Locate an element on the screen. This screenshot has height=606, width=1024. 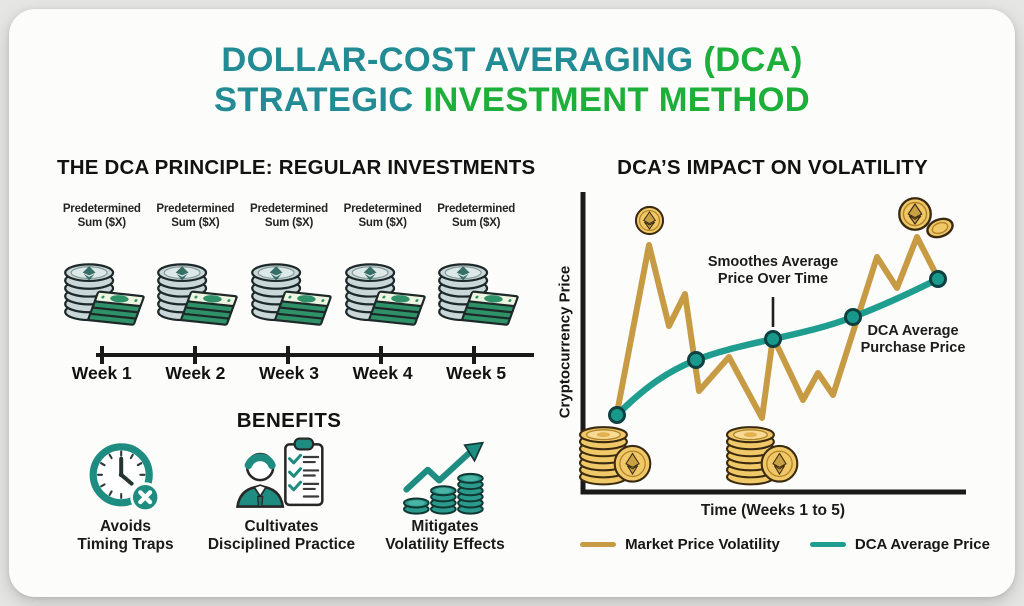
y-axis-label: Cryptocurrency Price is located at coordinates (565, 342).